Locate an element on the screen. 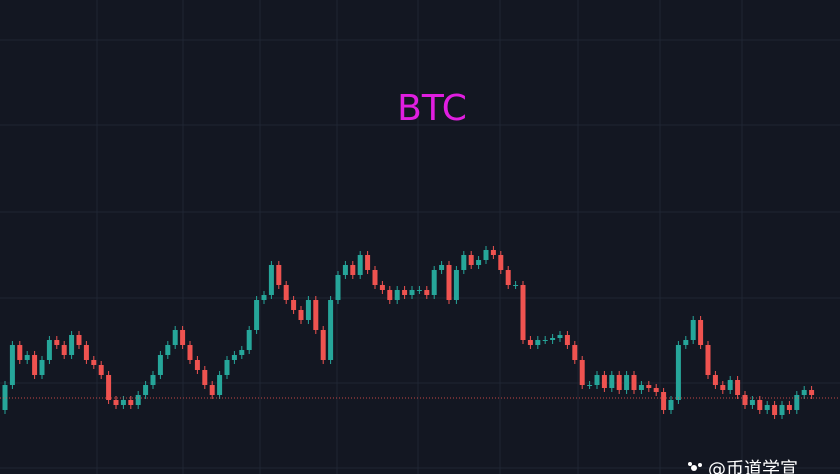 The height and width of the screenshot is (474, 840). chart-title: BTC is located at coordinates (432, 108).